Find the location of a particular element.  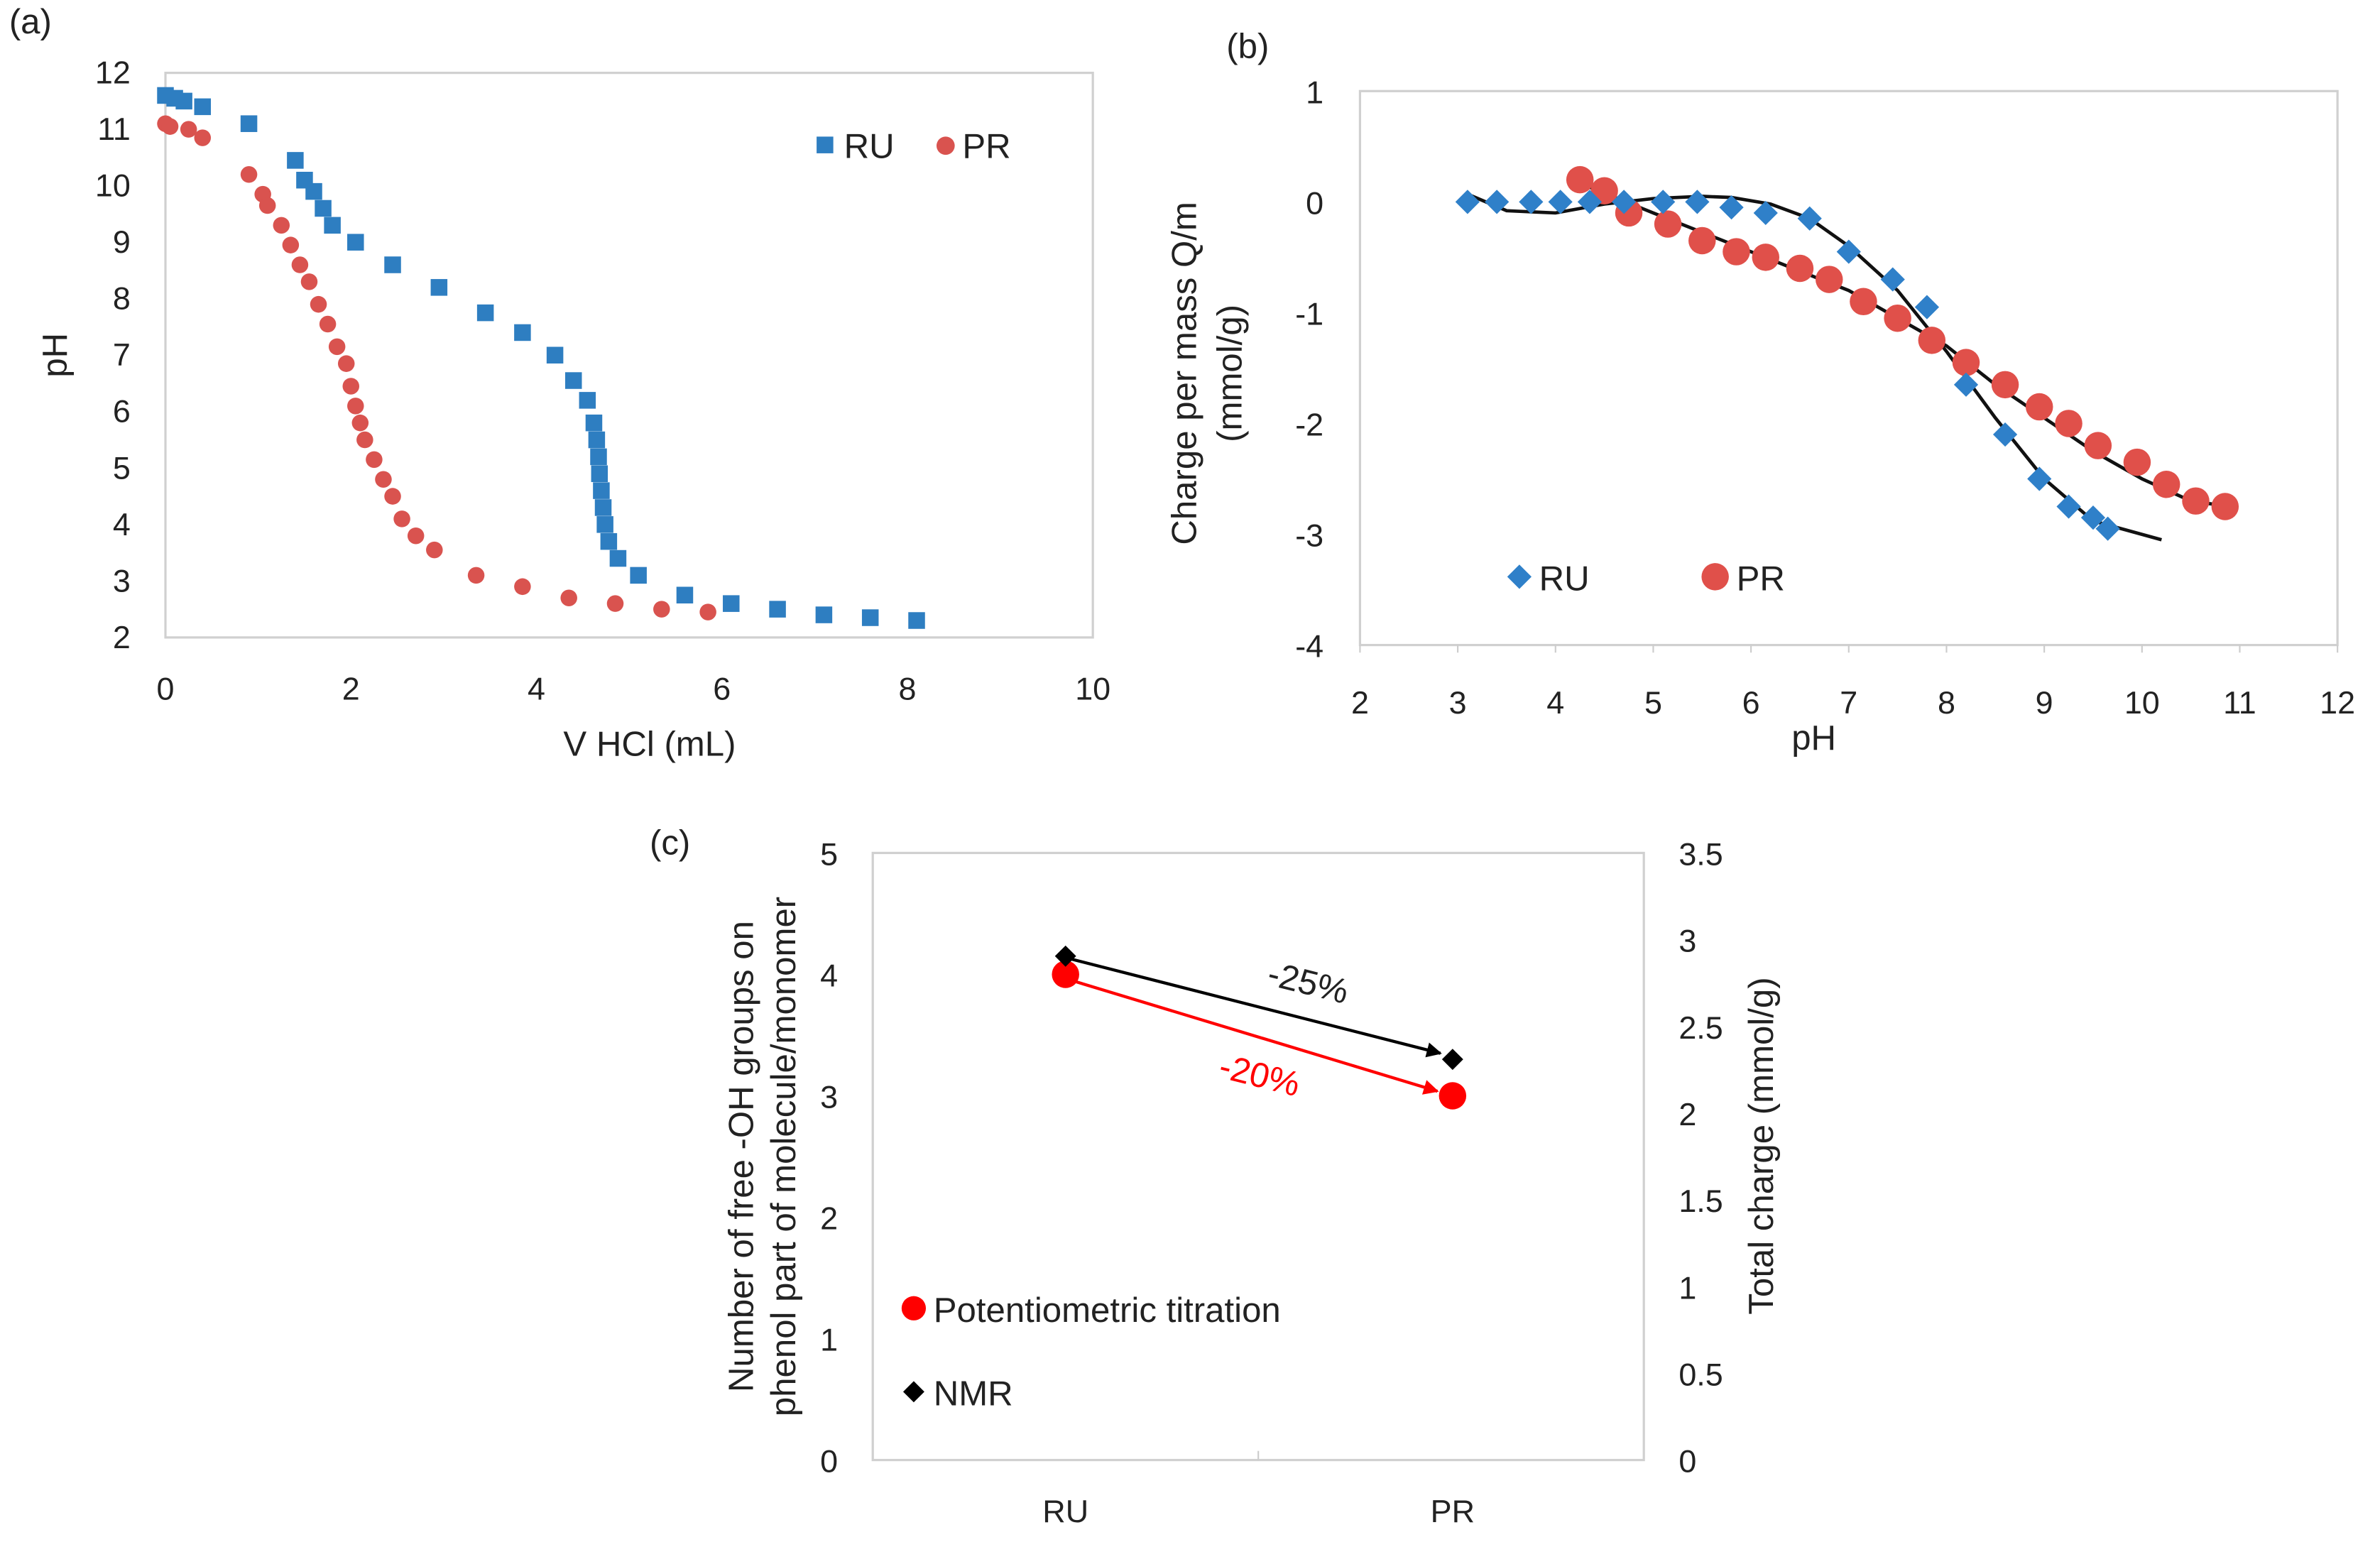

y-tick-label: 3 is located at coordinates (829, 1097).